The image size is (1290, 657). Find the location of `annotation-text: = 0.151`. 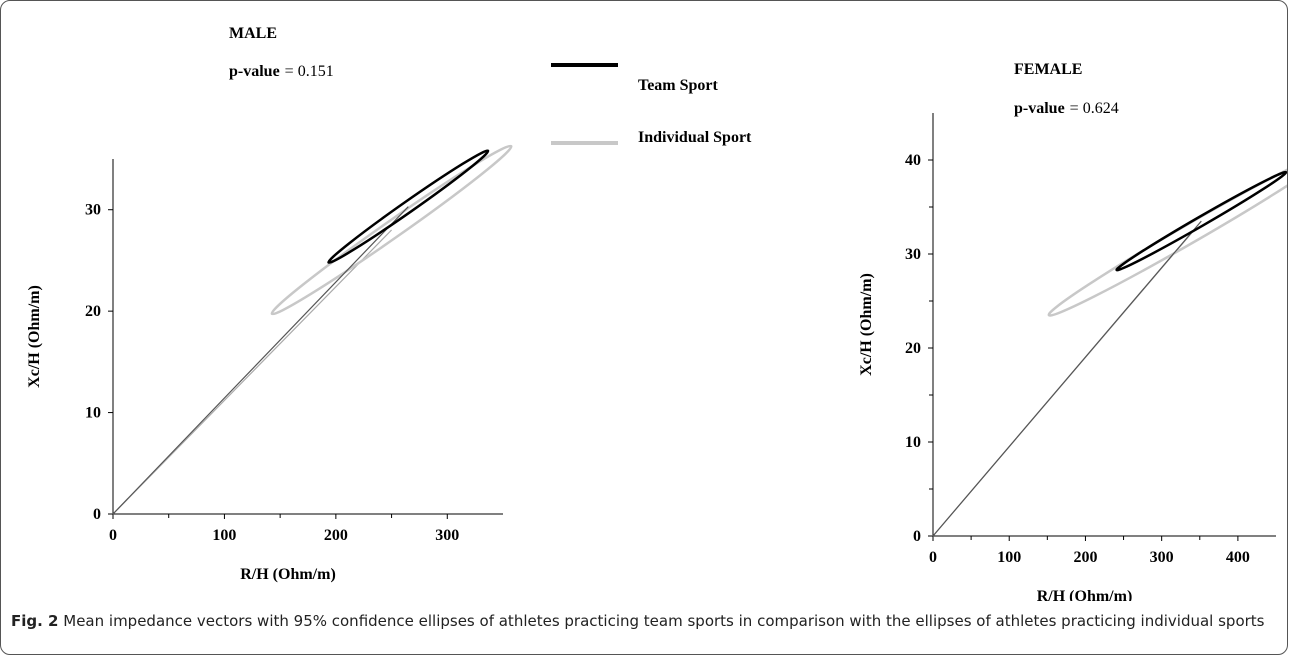

annotation-text: = 0.151 is located at coordinates (309, 71).